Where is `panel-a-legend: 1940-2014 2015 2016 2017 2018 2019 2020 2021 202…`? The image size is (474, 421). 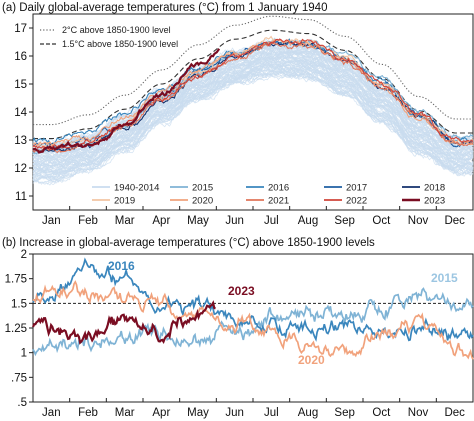
panel-a-legend: 1940-2014 2015 2016 2017 2018 2019 2020 2021 202… is located at coordinates (268, 195).